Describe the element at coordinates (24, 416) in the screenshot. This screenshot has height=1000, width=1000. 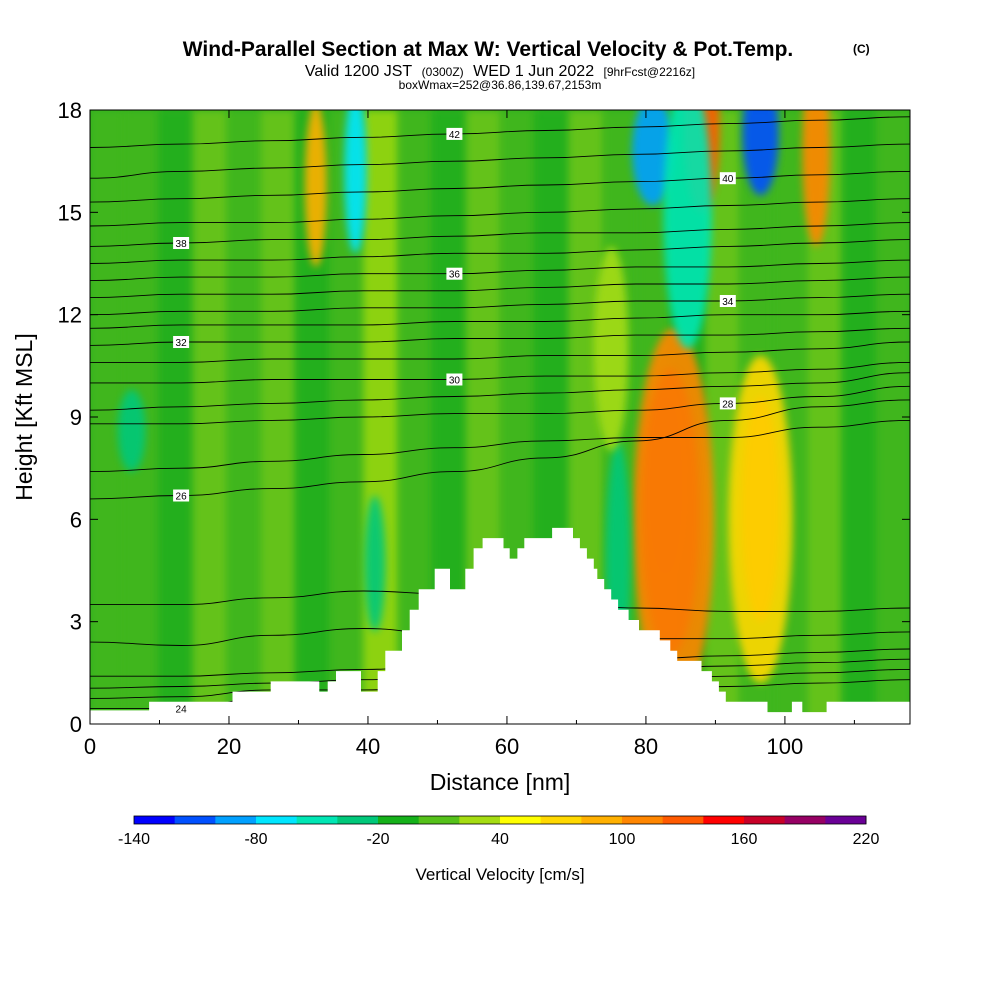
I see `y-axis-label: Height [Kft MSL]` at that location.